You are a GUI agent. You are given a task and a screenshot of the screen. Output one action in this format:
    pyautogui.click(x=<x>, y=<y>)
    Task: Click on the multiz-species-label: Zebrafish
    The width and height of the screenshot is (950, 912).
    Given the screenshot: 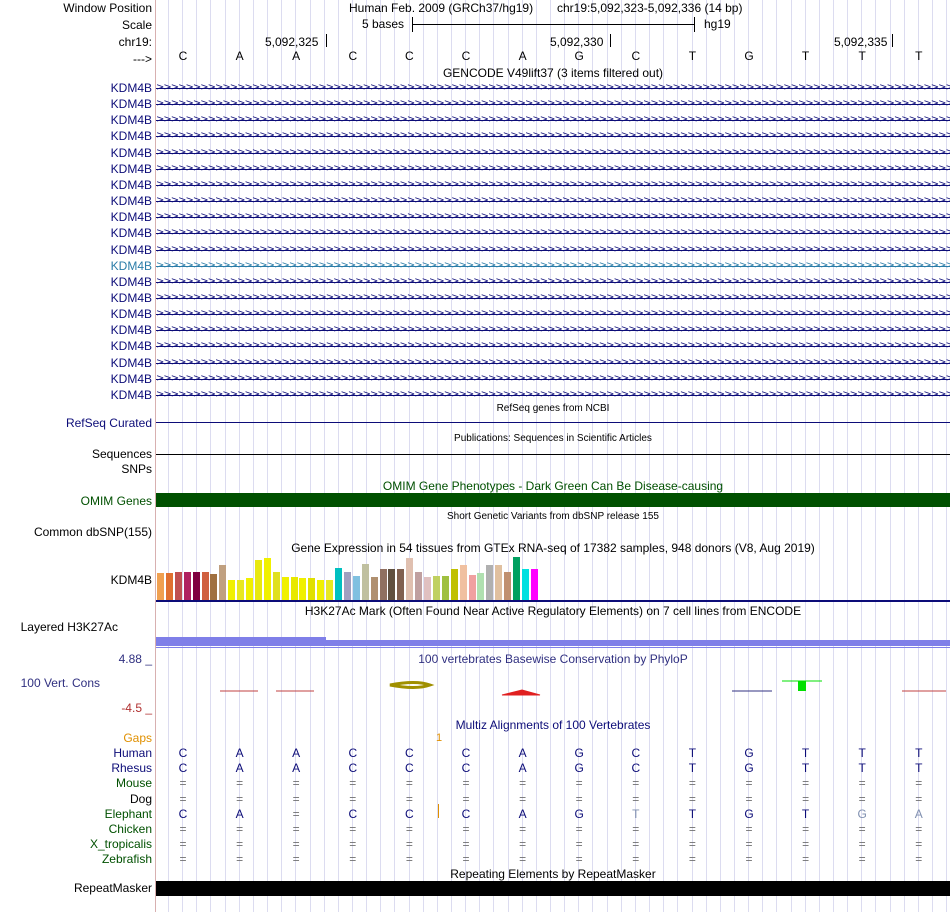 What is the action you would take?
    pyautogui.click(x=126, y=859)
    